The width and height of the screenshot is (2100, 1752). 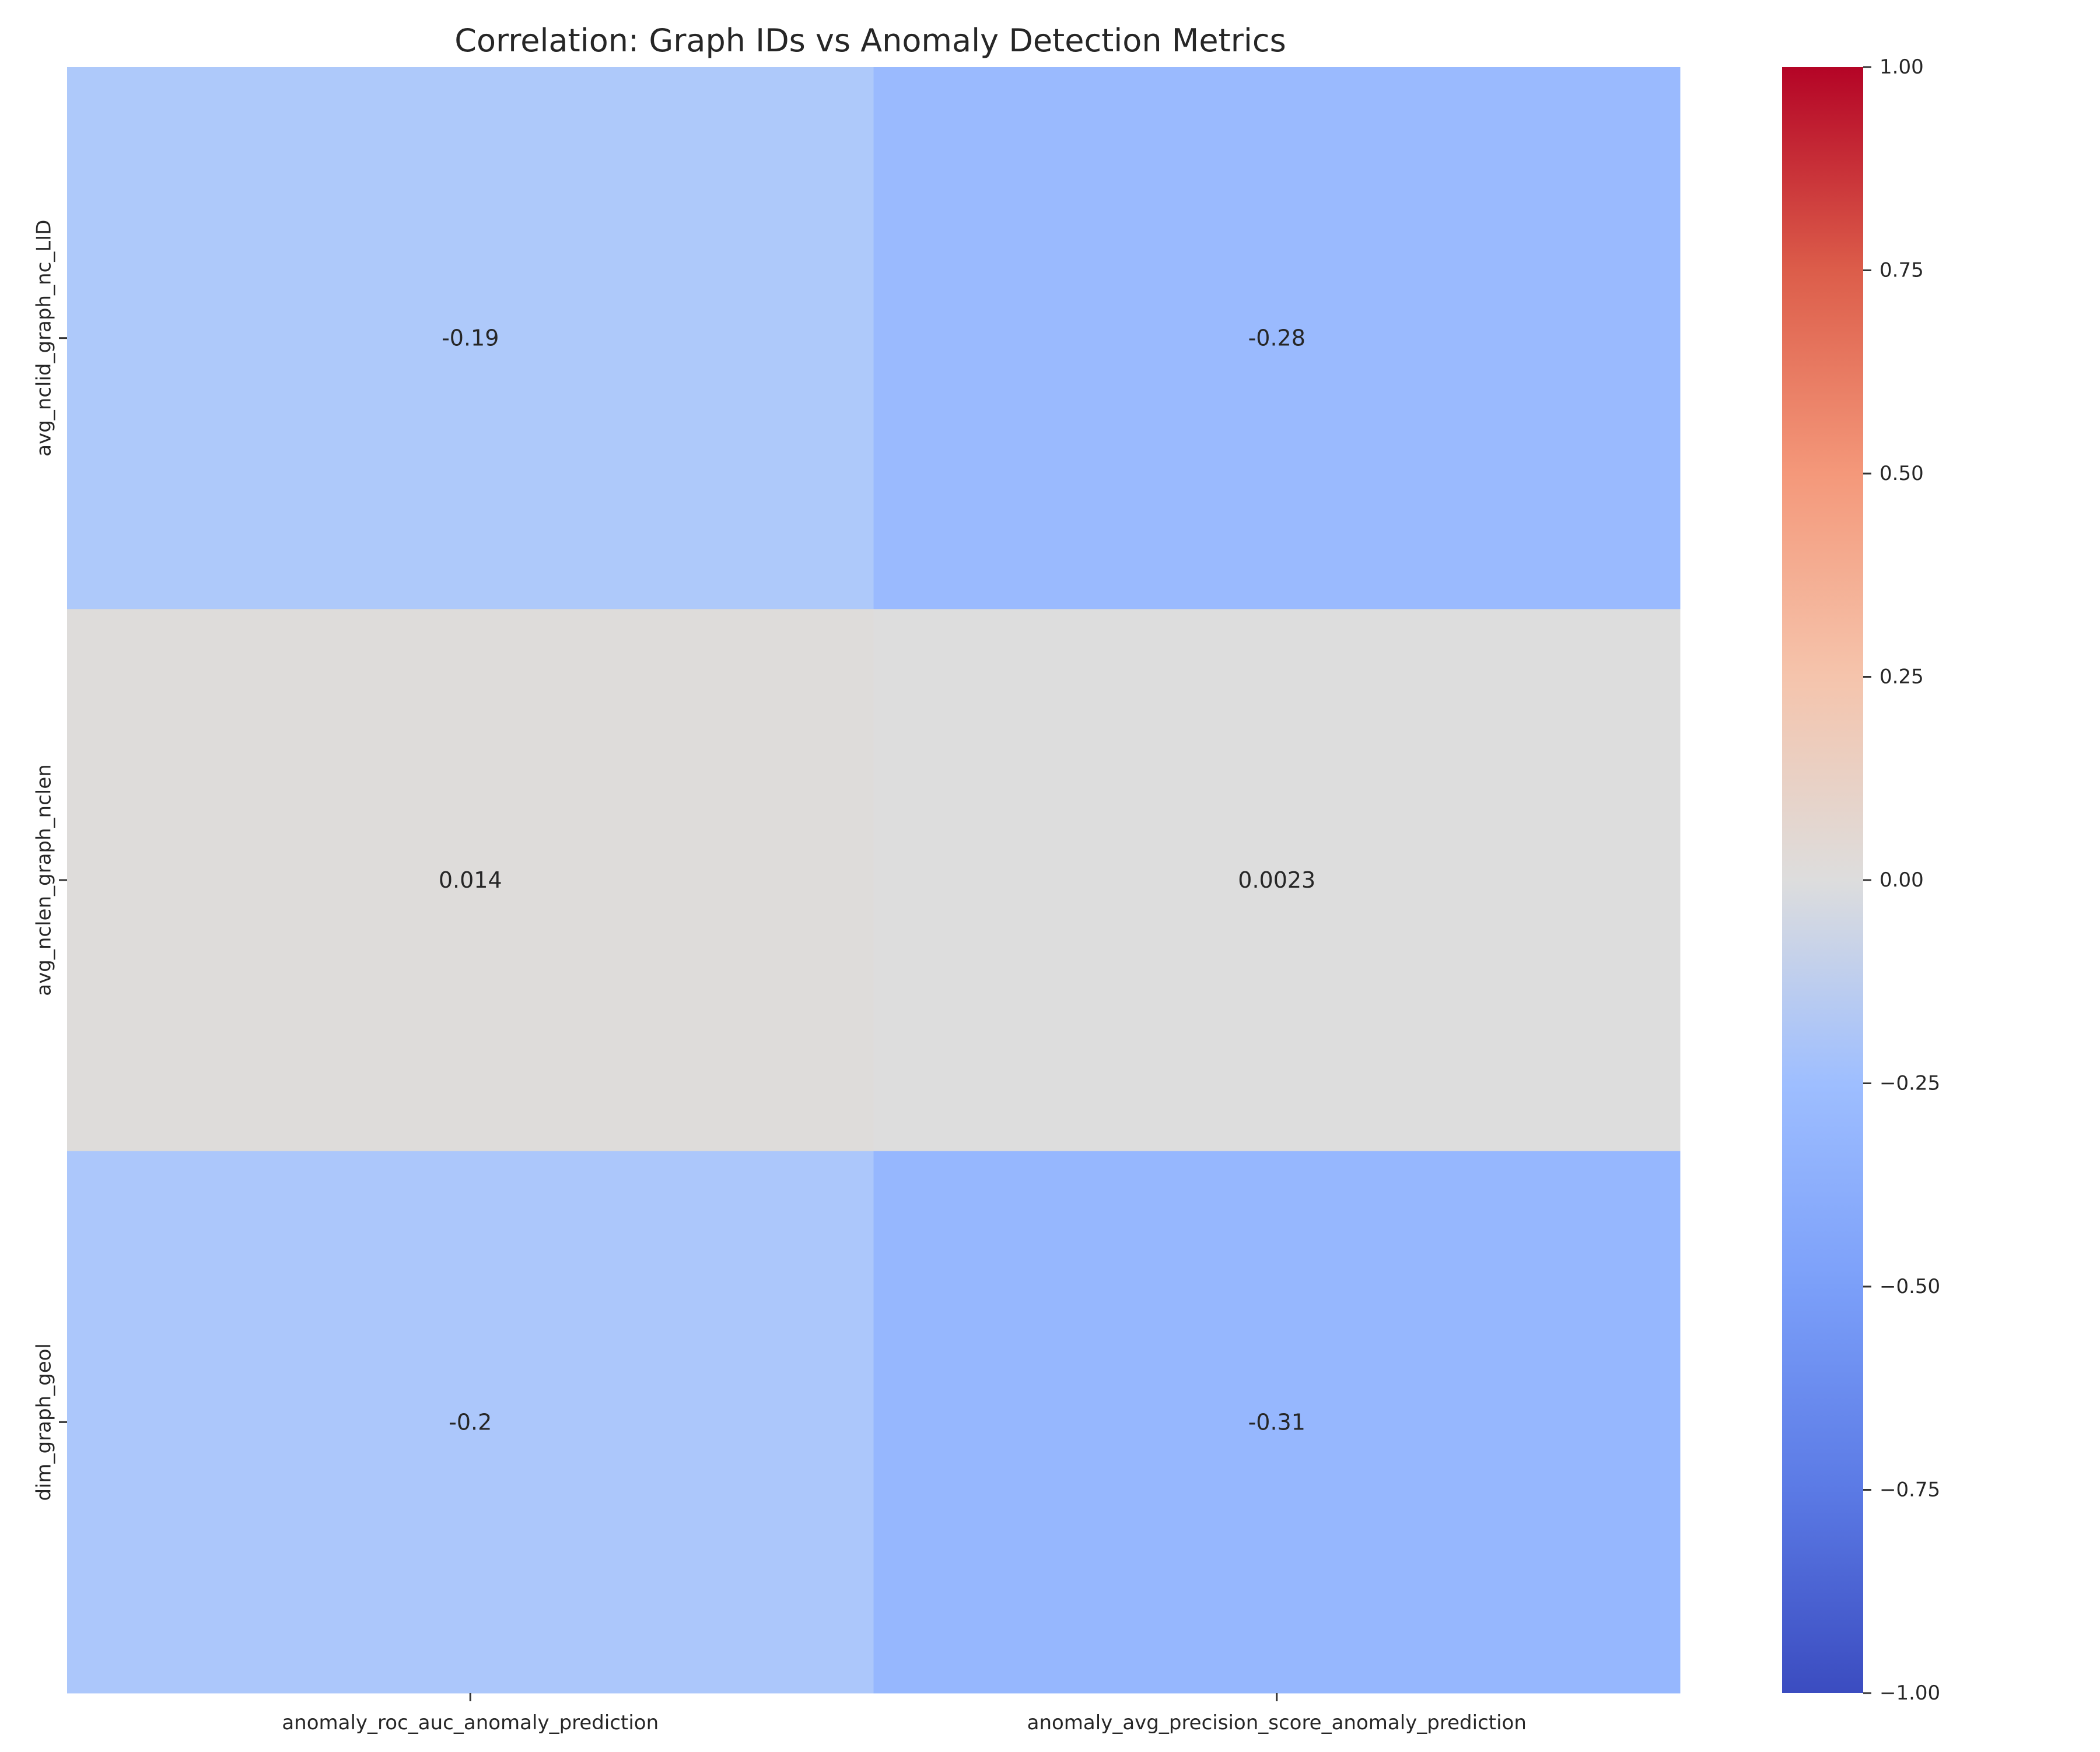 I want to click on cell-value-label: -0.19, so click(x=470, y=338).